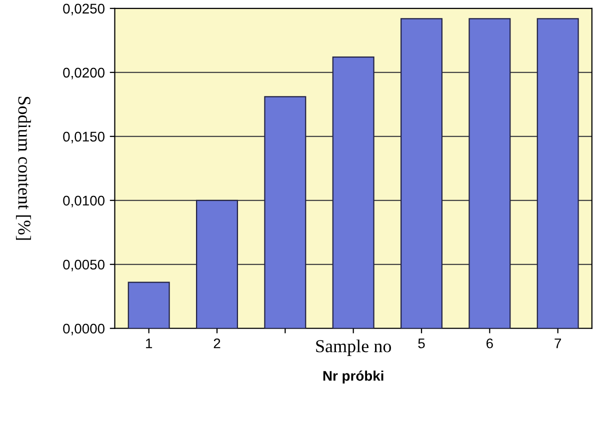 The width and height of the screenshot is (604, 421). Describe the element at coordinates (217, 343) in the screenshot. I see `x-tick-label: 2` at that location.